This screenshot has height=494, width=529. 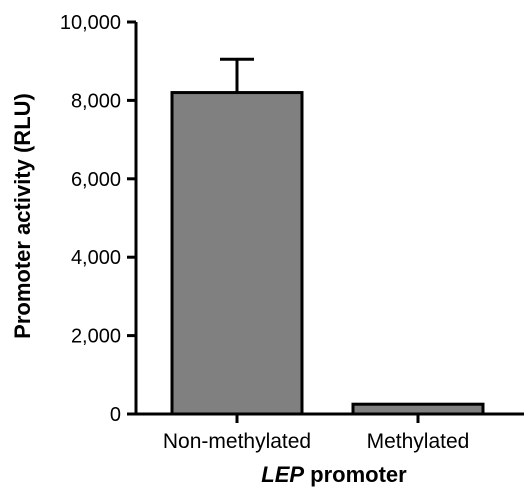 What do you see at coordinates (96, 258) in the screenshot?
I see `y-tick-label: 4,000` at bounding box center [96, 258].